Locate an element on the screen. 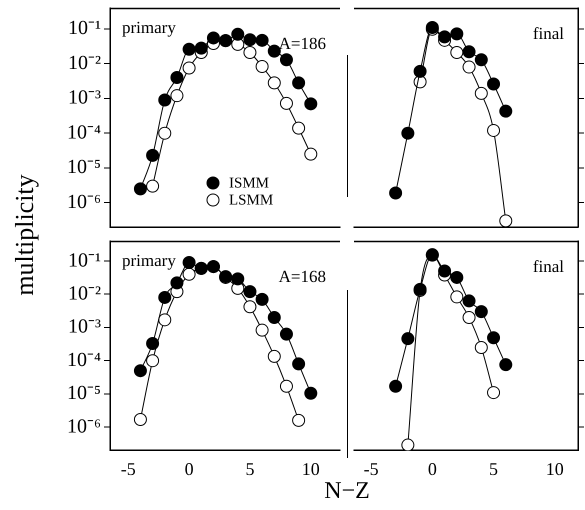 The image size is (585, 510). legend-label: ISMM is located at coordinates (249, 183).